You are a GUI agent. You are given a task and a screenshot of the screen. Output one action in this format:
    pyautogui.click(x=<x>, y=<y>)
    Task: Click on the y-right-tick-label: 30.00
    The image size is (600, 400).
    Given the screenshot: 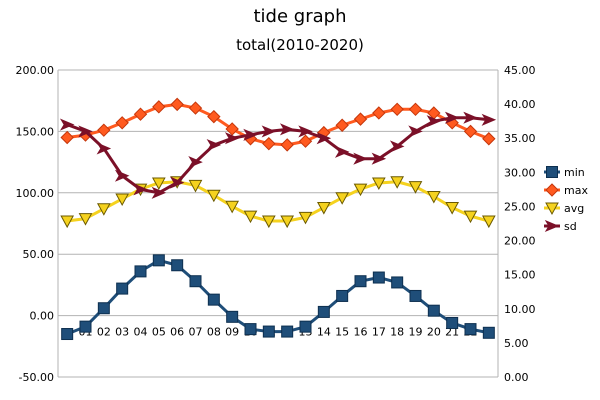 What is the action you would take?
    pyautogui.click(x=520, y=172)
    